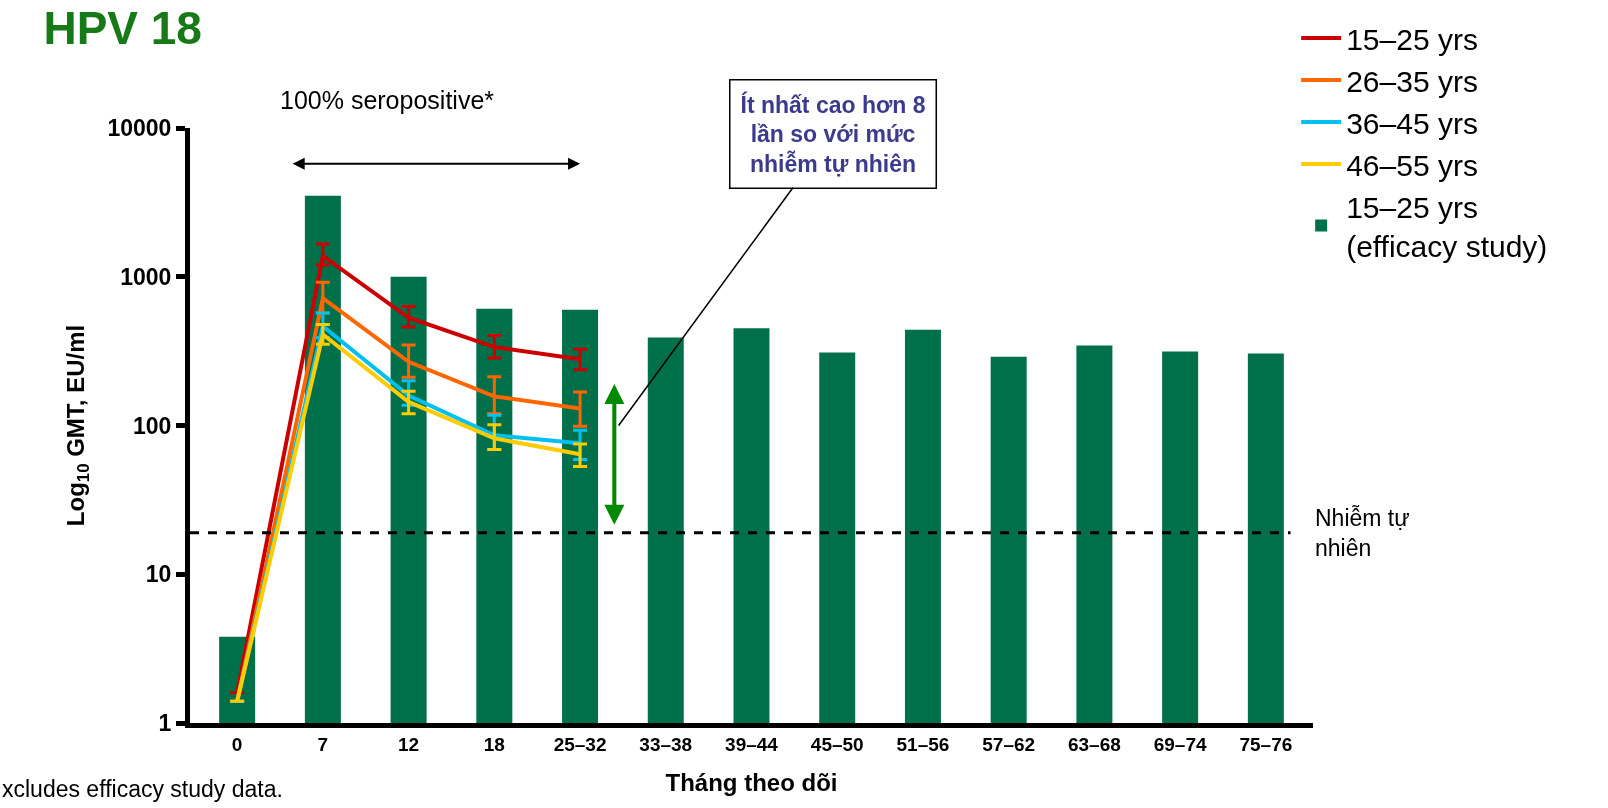  What do you see at coordinates (1412, 81) in the screenshot?
I see `legend-label: 26–35 yrs` at bounding box center [1412, 81].